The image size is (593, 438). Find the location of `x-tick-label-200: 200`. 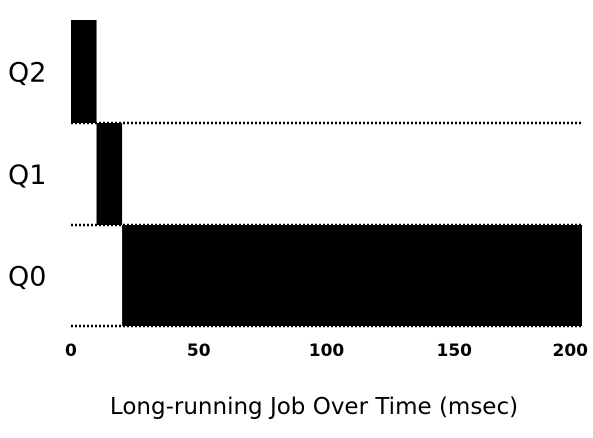

x-tick-label-200: 200 is located at coordinates (571, 351).